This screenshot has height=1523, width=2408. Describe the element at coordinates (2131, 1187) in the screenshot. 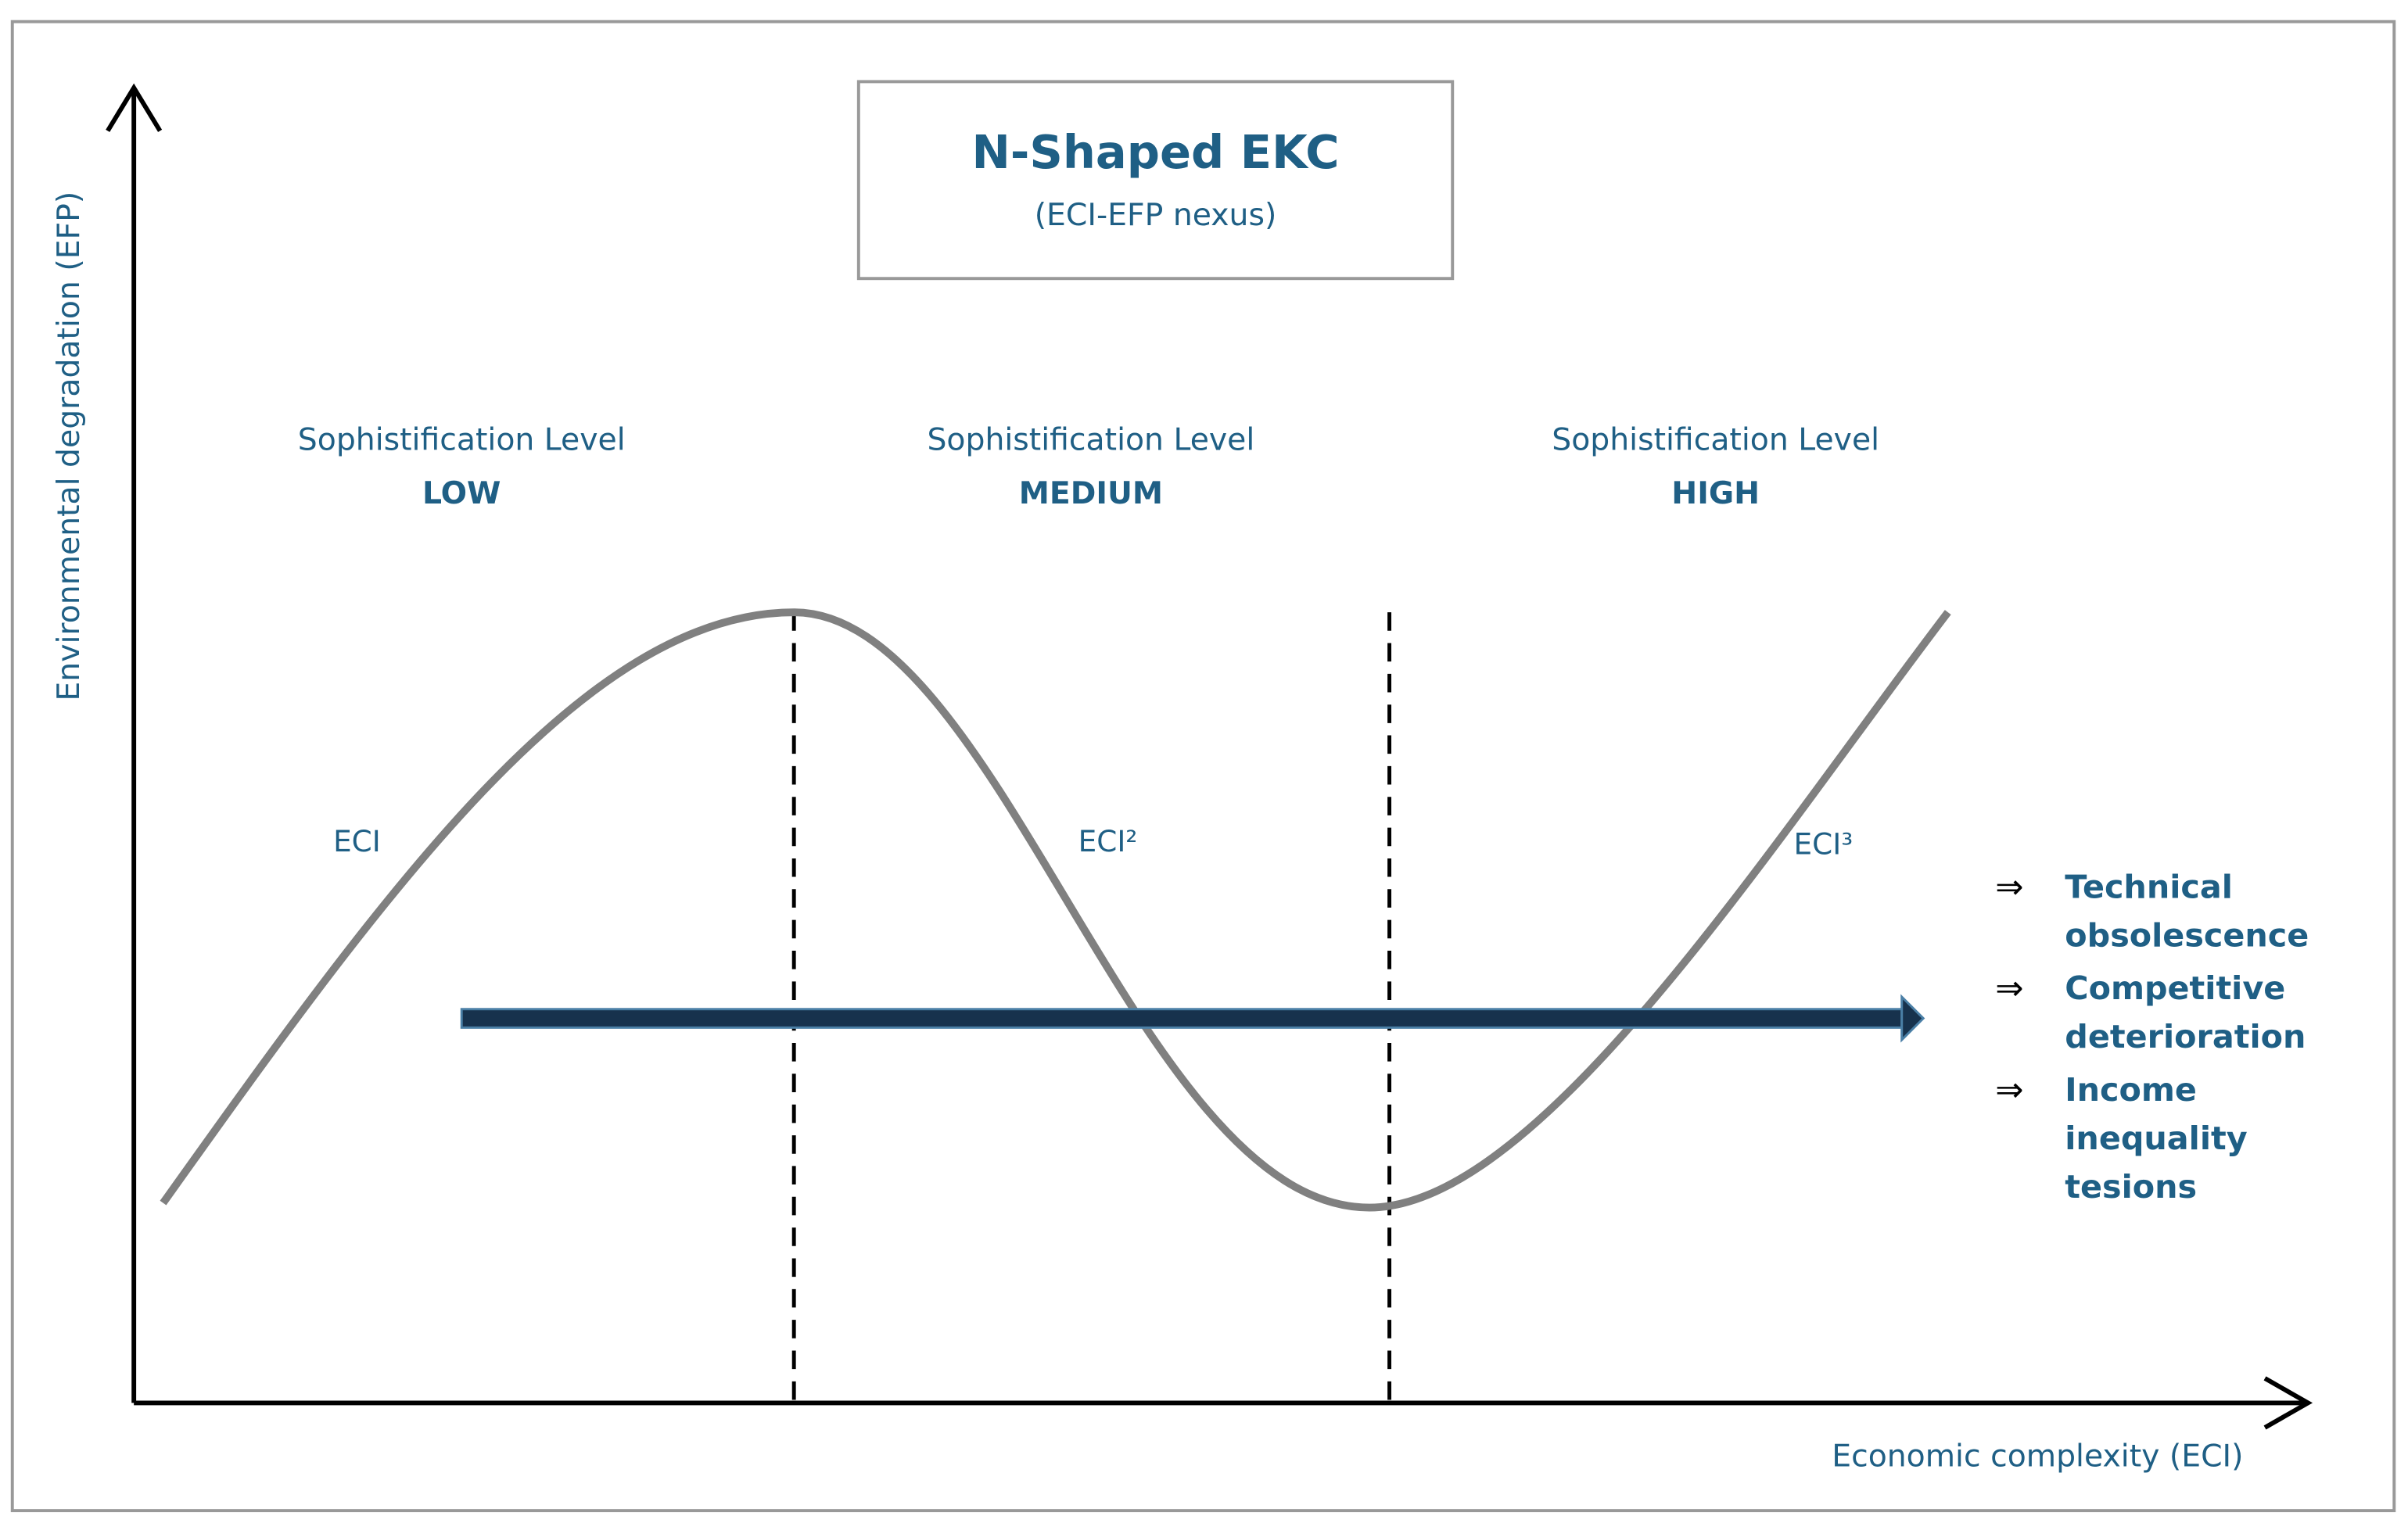

I see `consequence-line: tesions` at that location.